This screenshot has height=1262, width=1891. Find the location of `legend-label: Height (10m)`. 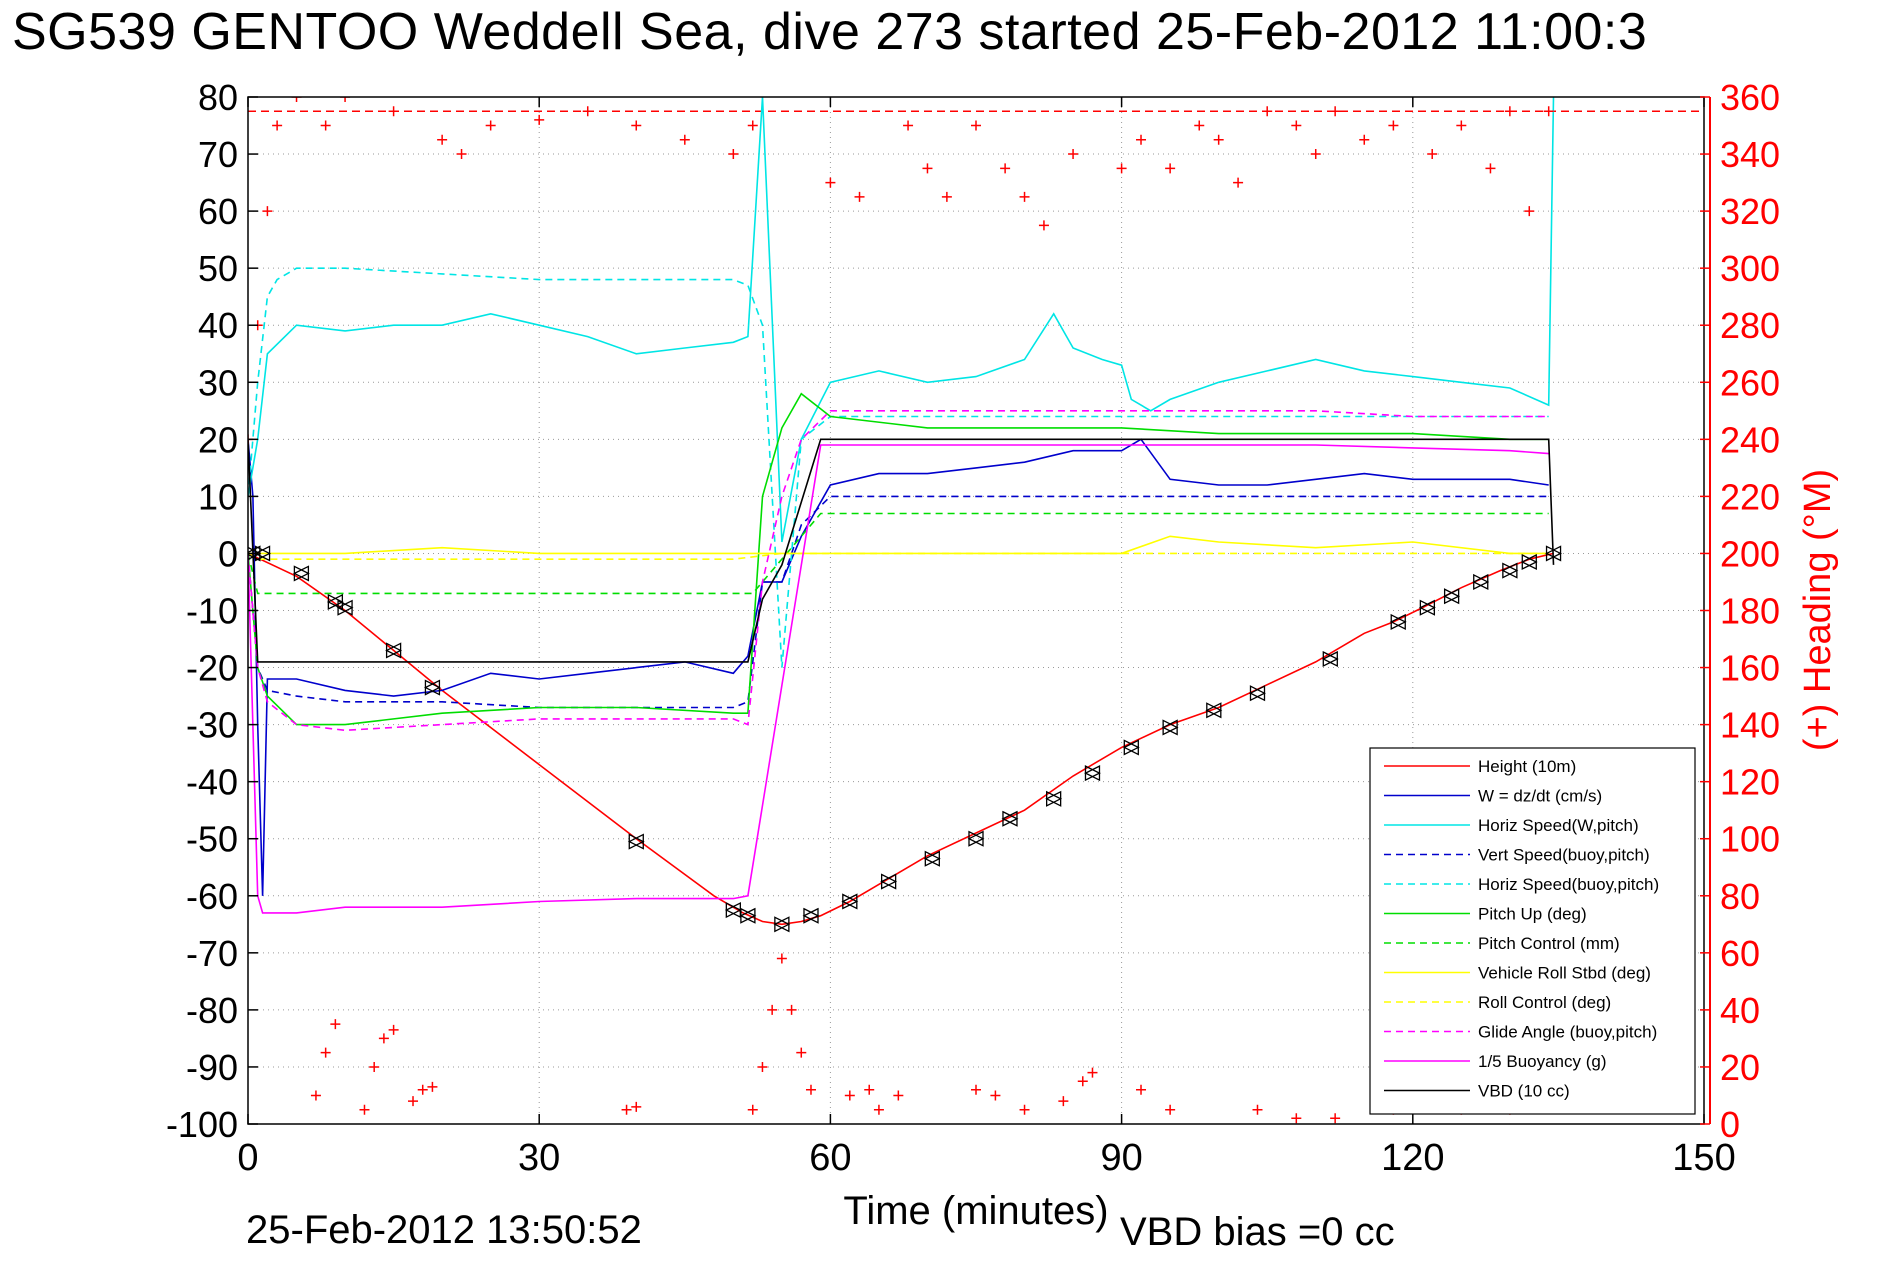

legend-label: Height (10m) is located at coordinates (1527, 766).